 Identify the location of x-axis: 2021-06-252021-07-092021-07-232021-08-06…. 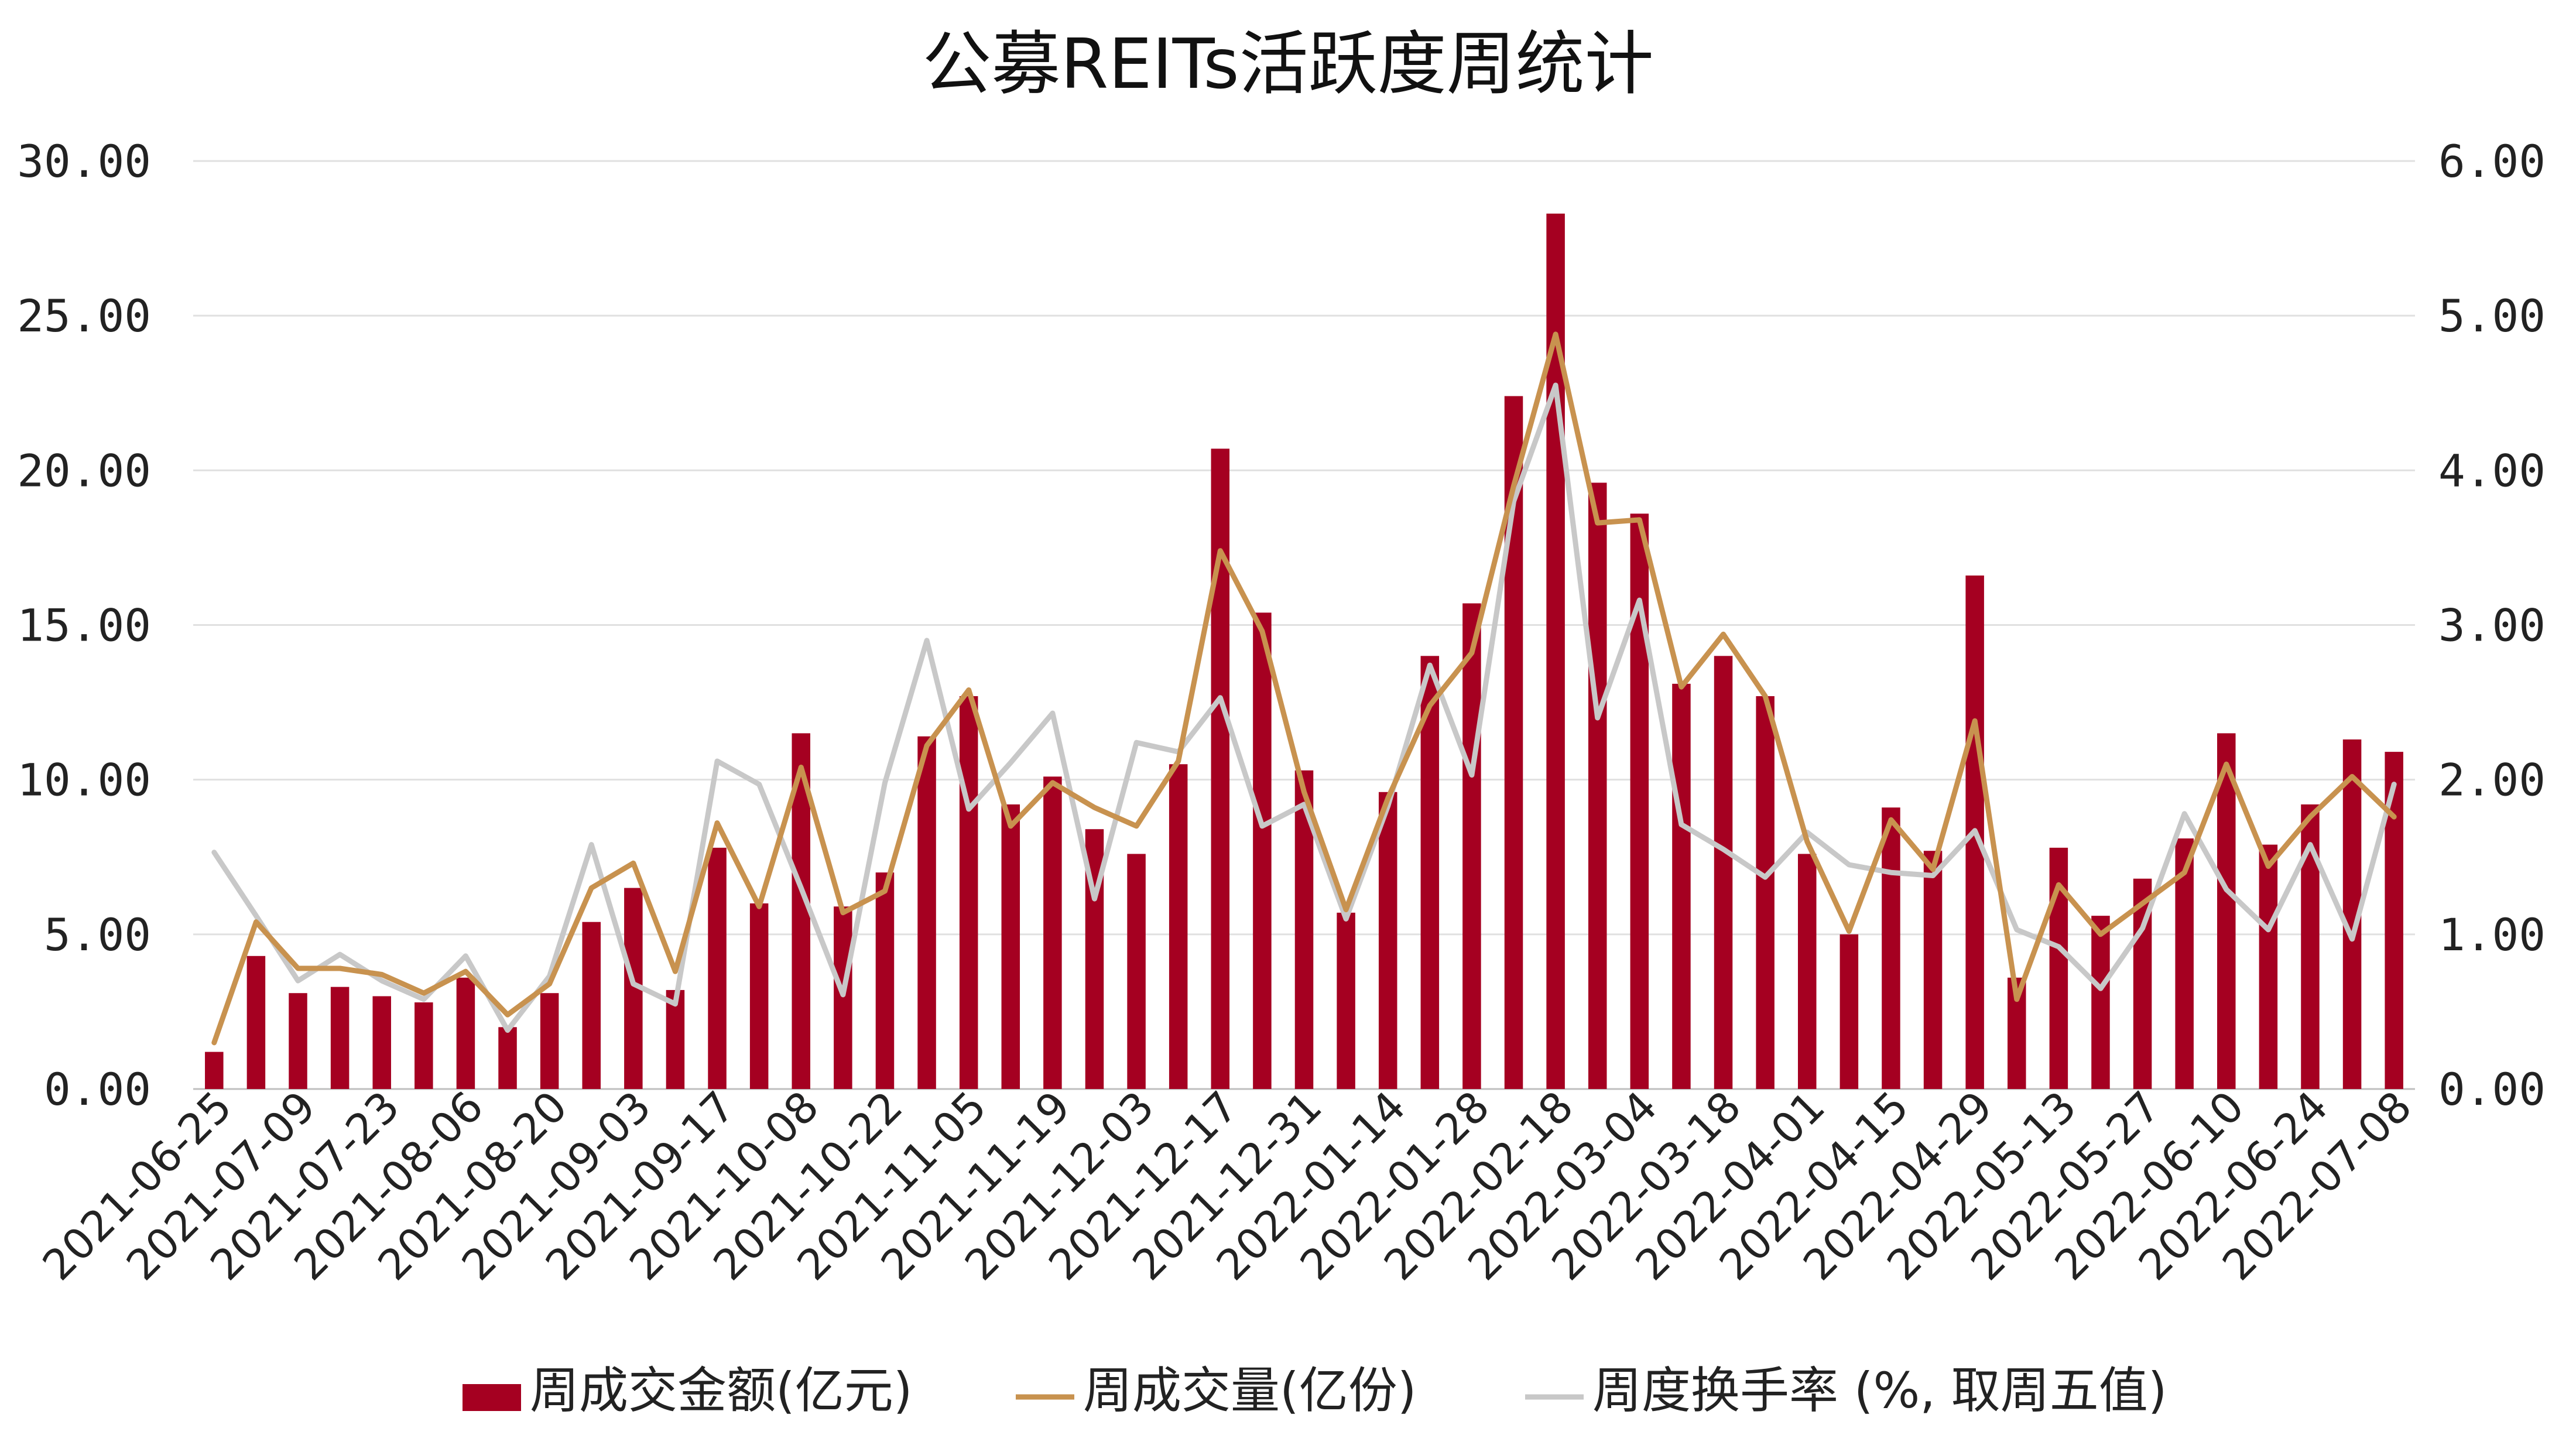
(1227, 1186).